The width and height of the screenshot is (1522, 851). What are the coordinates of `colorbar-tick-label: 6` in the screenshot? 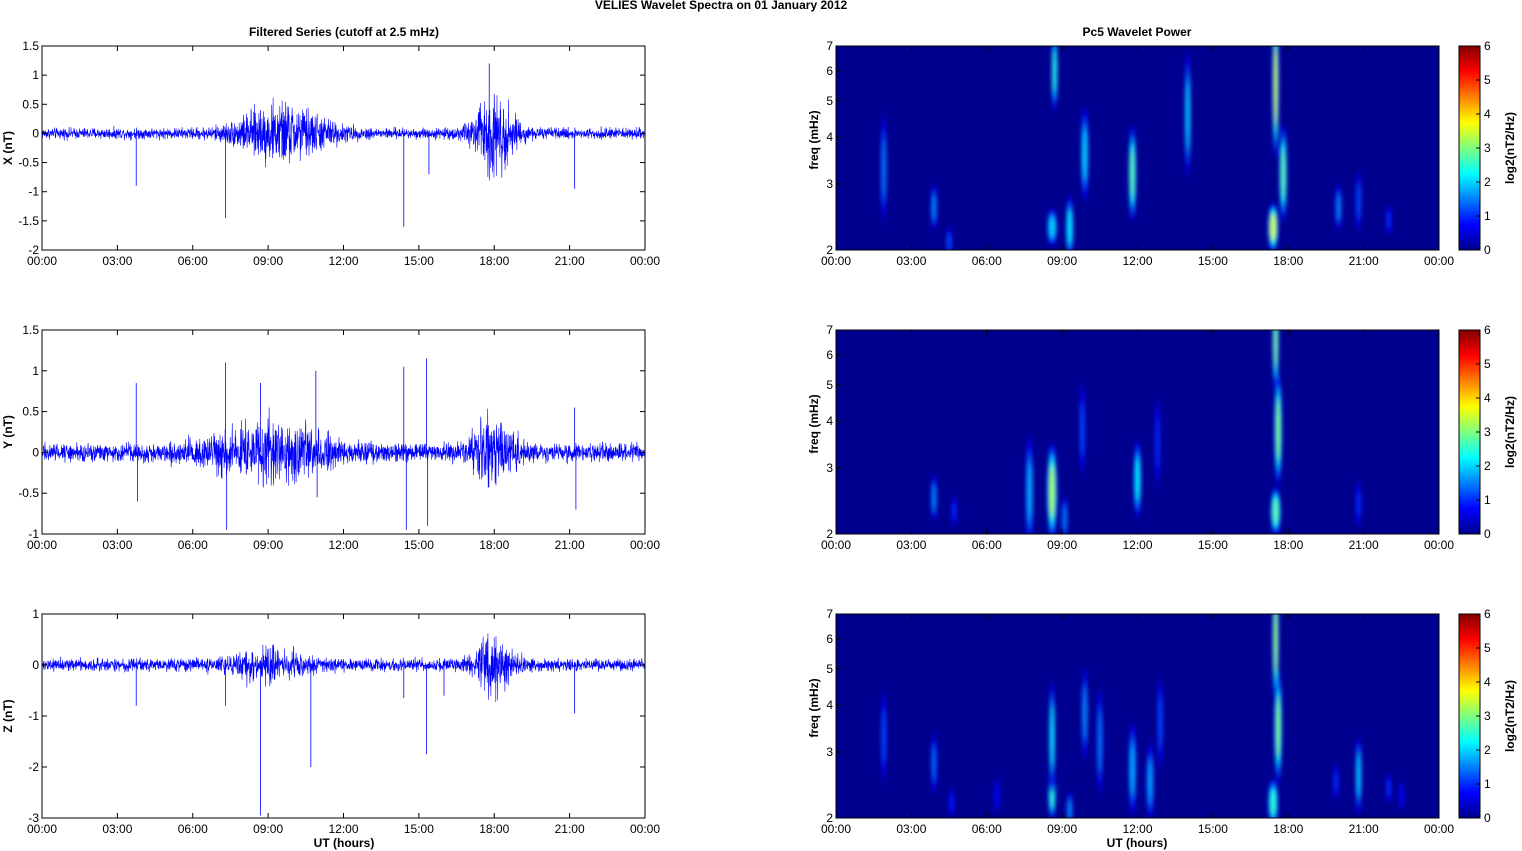 It's located at (1487, 614).